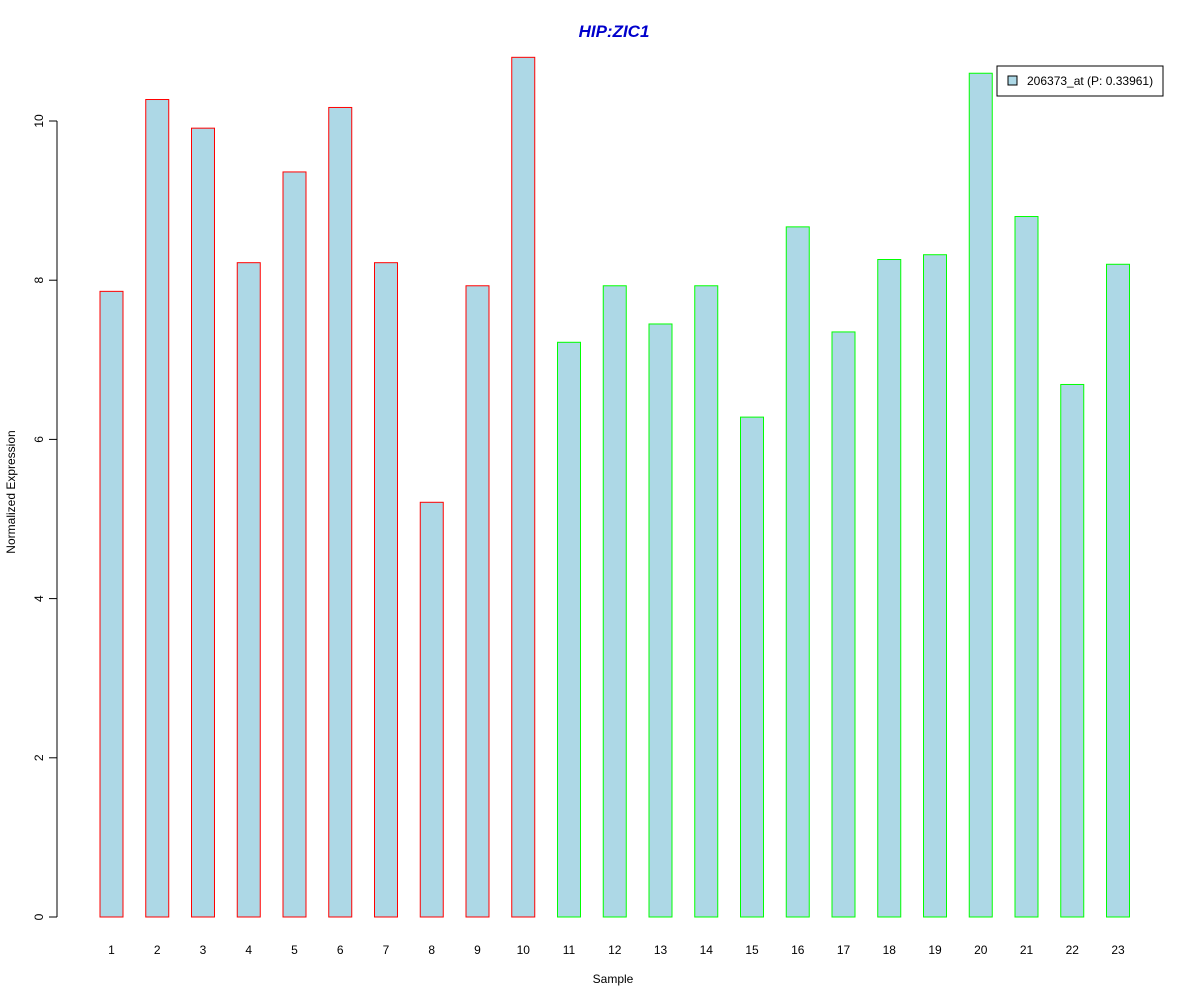 The height and width of the screenshot is (1000, 1200). What do you see at coordinates (1012, 80) in the screenshot?
I see `legend-swatch` at bounding box center [1012, 80].